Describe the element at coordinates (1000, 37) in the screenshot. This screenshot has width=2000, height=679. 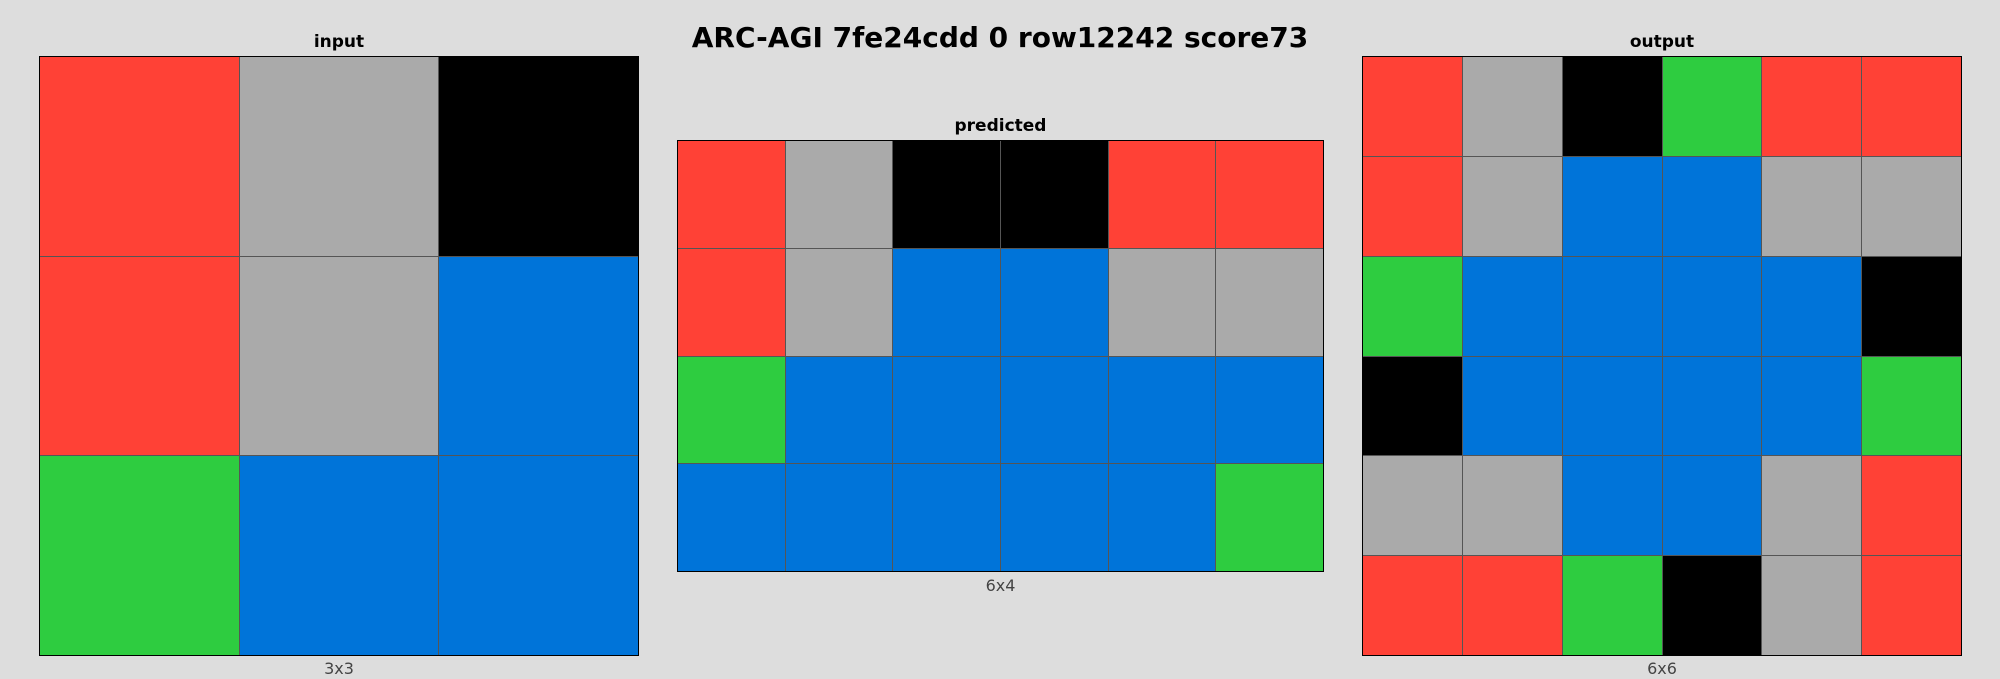
I see `page-title: ARC-AGI 7fe24cdd 0 row12242 score73` at that location.